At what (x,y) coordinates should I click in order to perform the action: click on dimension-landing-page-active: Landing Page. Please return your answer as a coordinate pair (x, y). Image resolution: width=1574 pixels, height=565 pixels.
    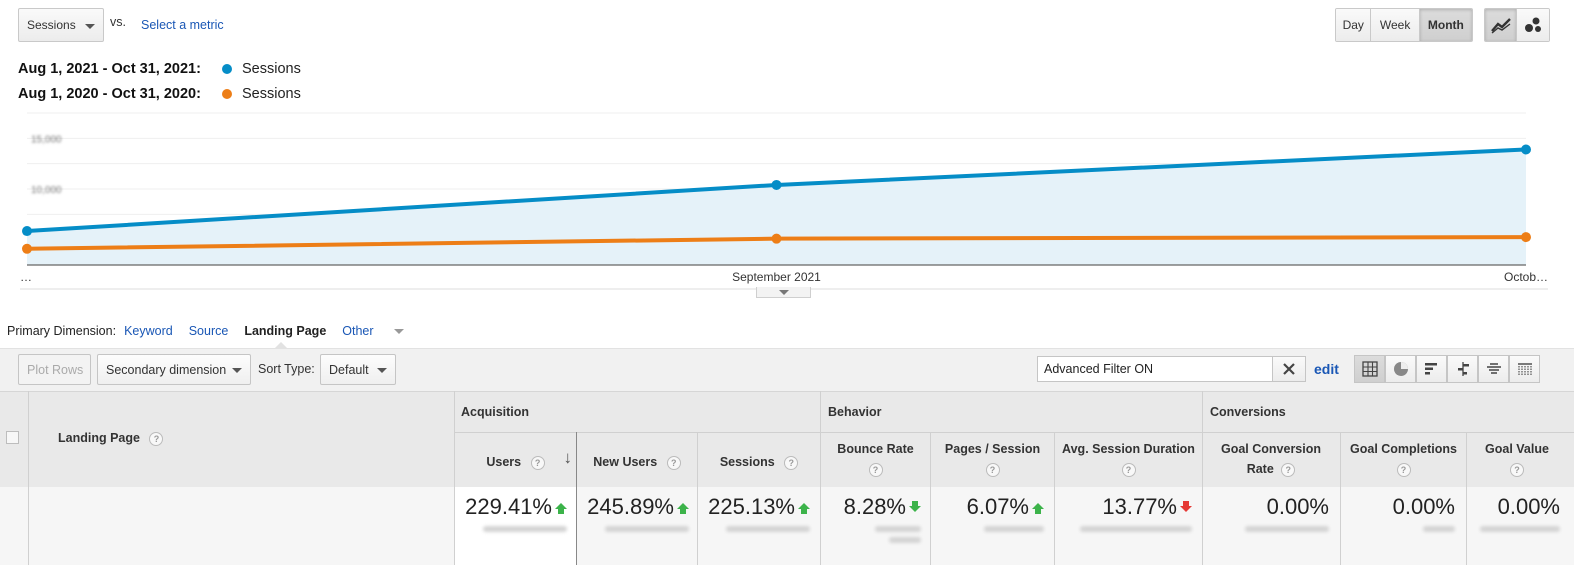
    Looking at the image, I should click on (285, 331).